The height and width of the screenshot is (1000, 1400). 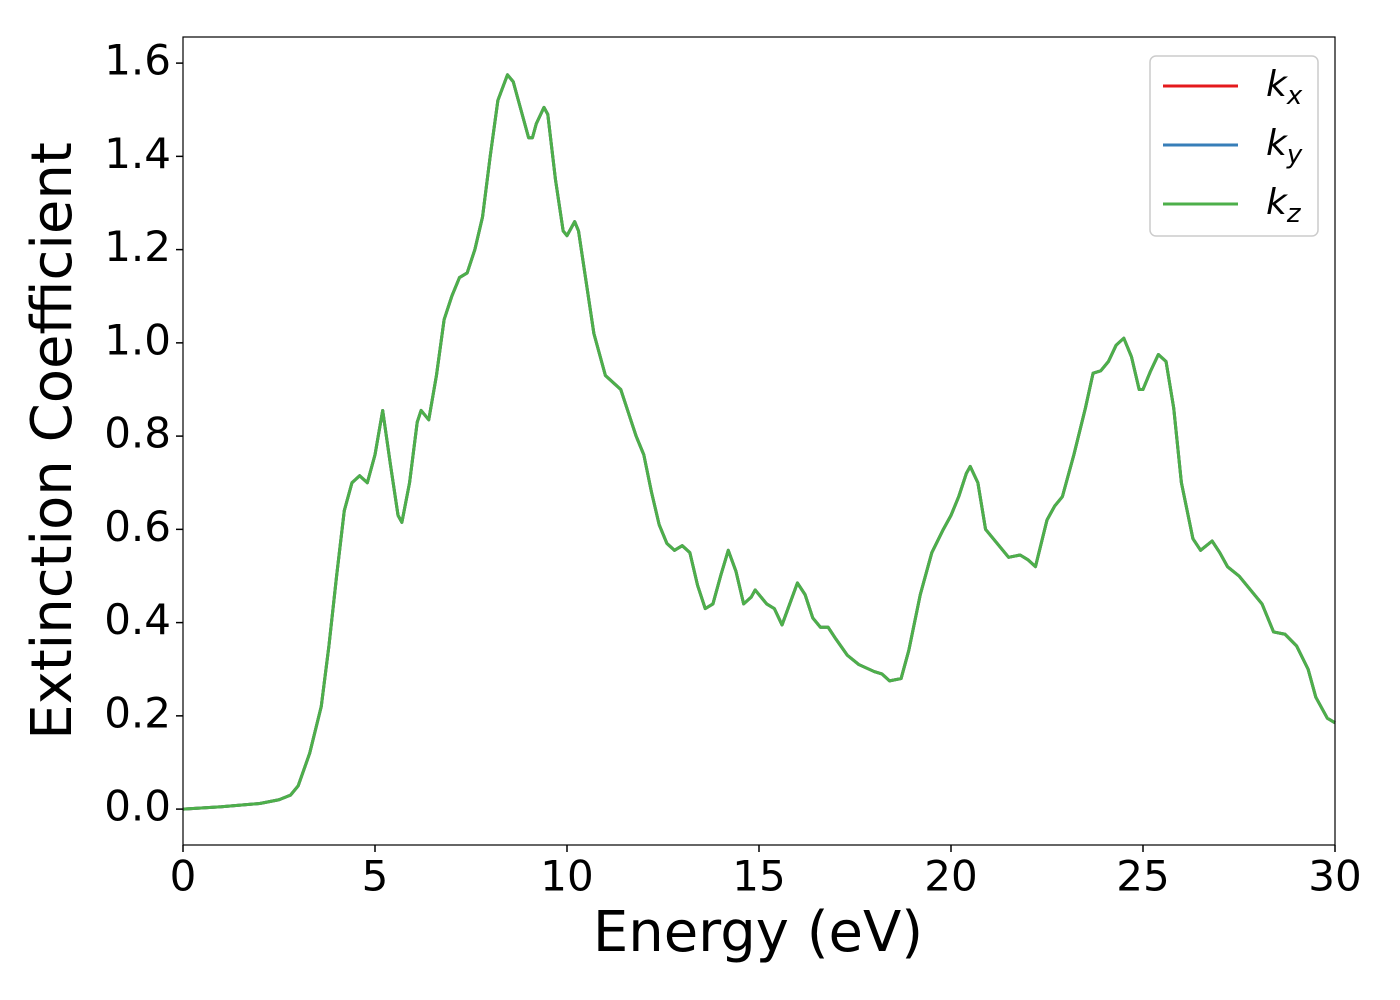 What do you see at coordinates (137, 712) in the screenshot?
I see `y-tick-label: 0.2` at bounding box center [137, 712].